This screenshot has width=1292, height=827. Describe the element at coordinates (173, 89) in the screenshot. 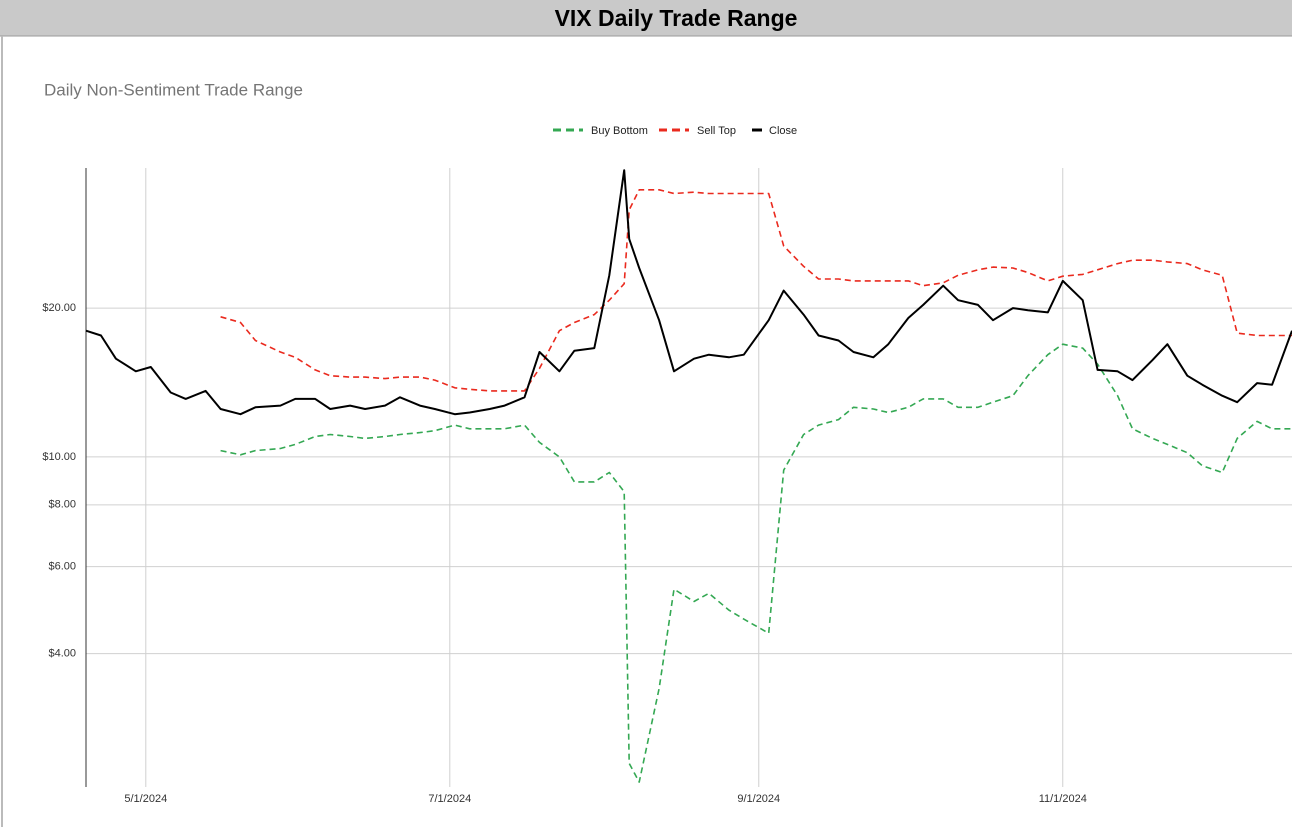

I see `chart-title: Daily Non-Sentiment Trade Range` at that location.